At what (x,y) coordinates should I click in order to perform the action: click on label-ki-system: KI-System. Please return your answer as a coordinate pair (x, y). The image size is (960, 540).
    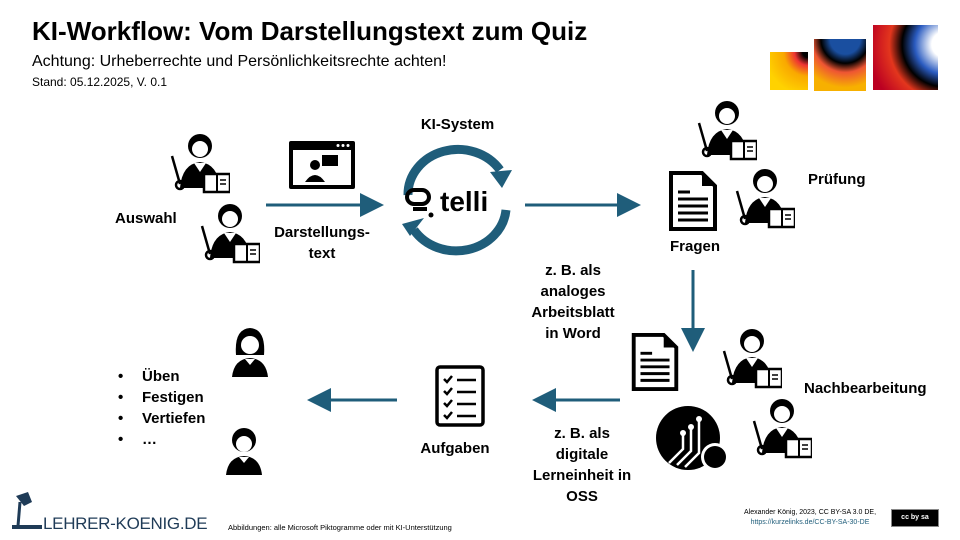
    Looking at the image, I should click on (457, 124).